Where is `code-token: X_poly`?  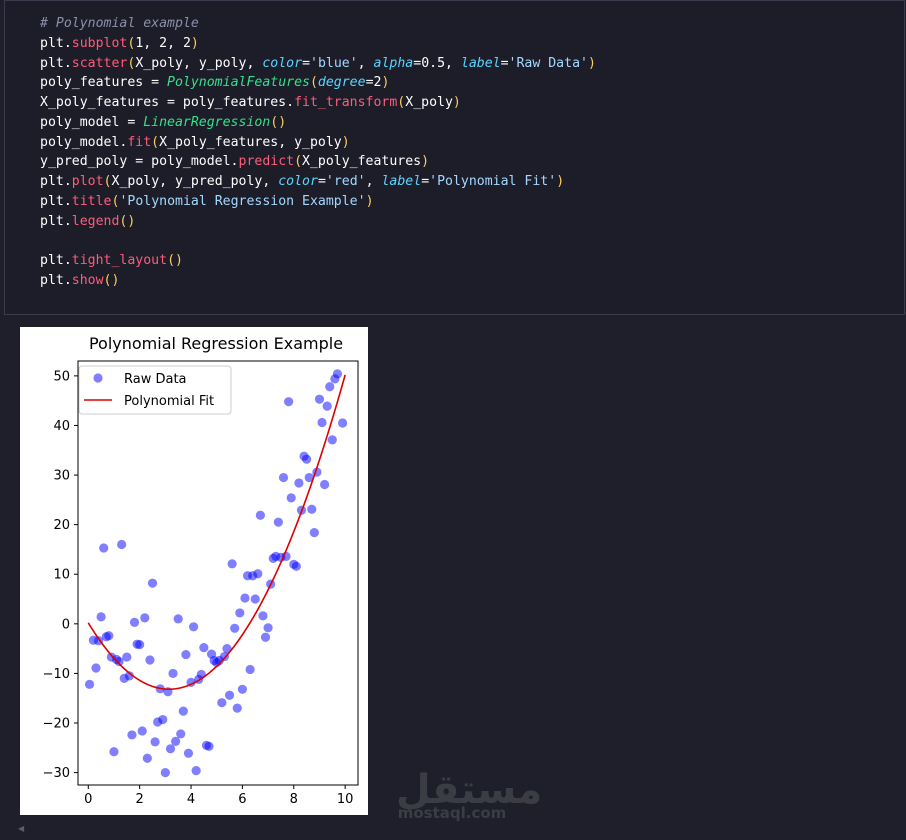 code-token: X_poly is located at coordinates (429, 102).